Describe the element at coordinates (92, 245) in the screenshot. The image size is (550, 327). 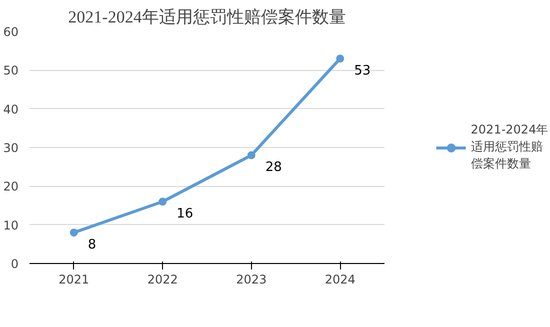
I see `data-label: 8` at that location.